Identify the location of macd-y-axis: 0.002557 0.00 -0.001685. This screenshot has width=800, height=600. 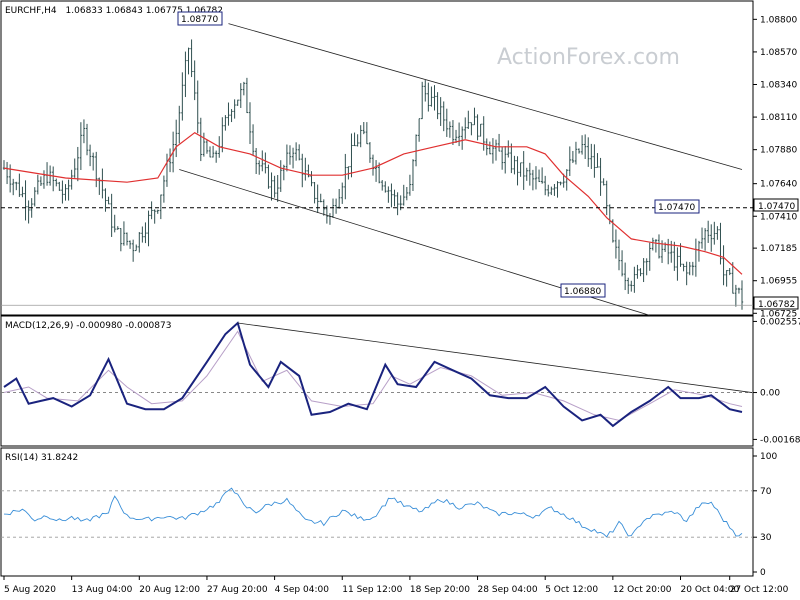
(776, 381).